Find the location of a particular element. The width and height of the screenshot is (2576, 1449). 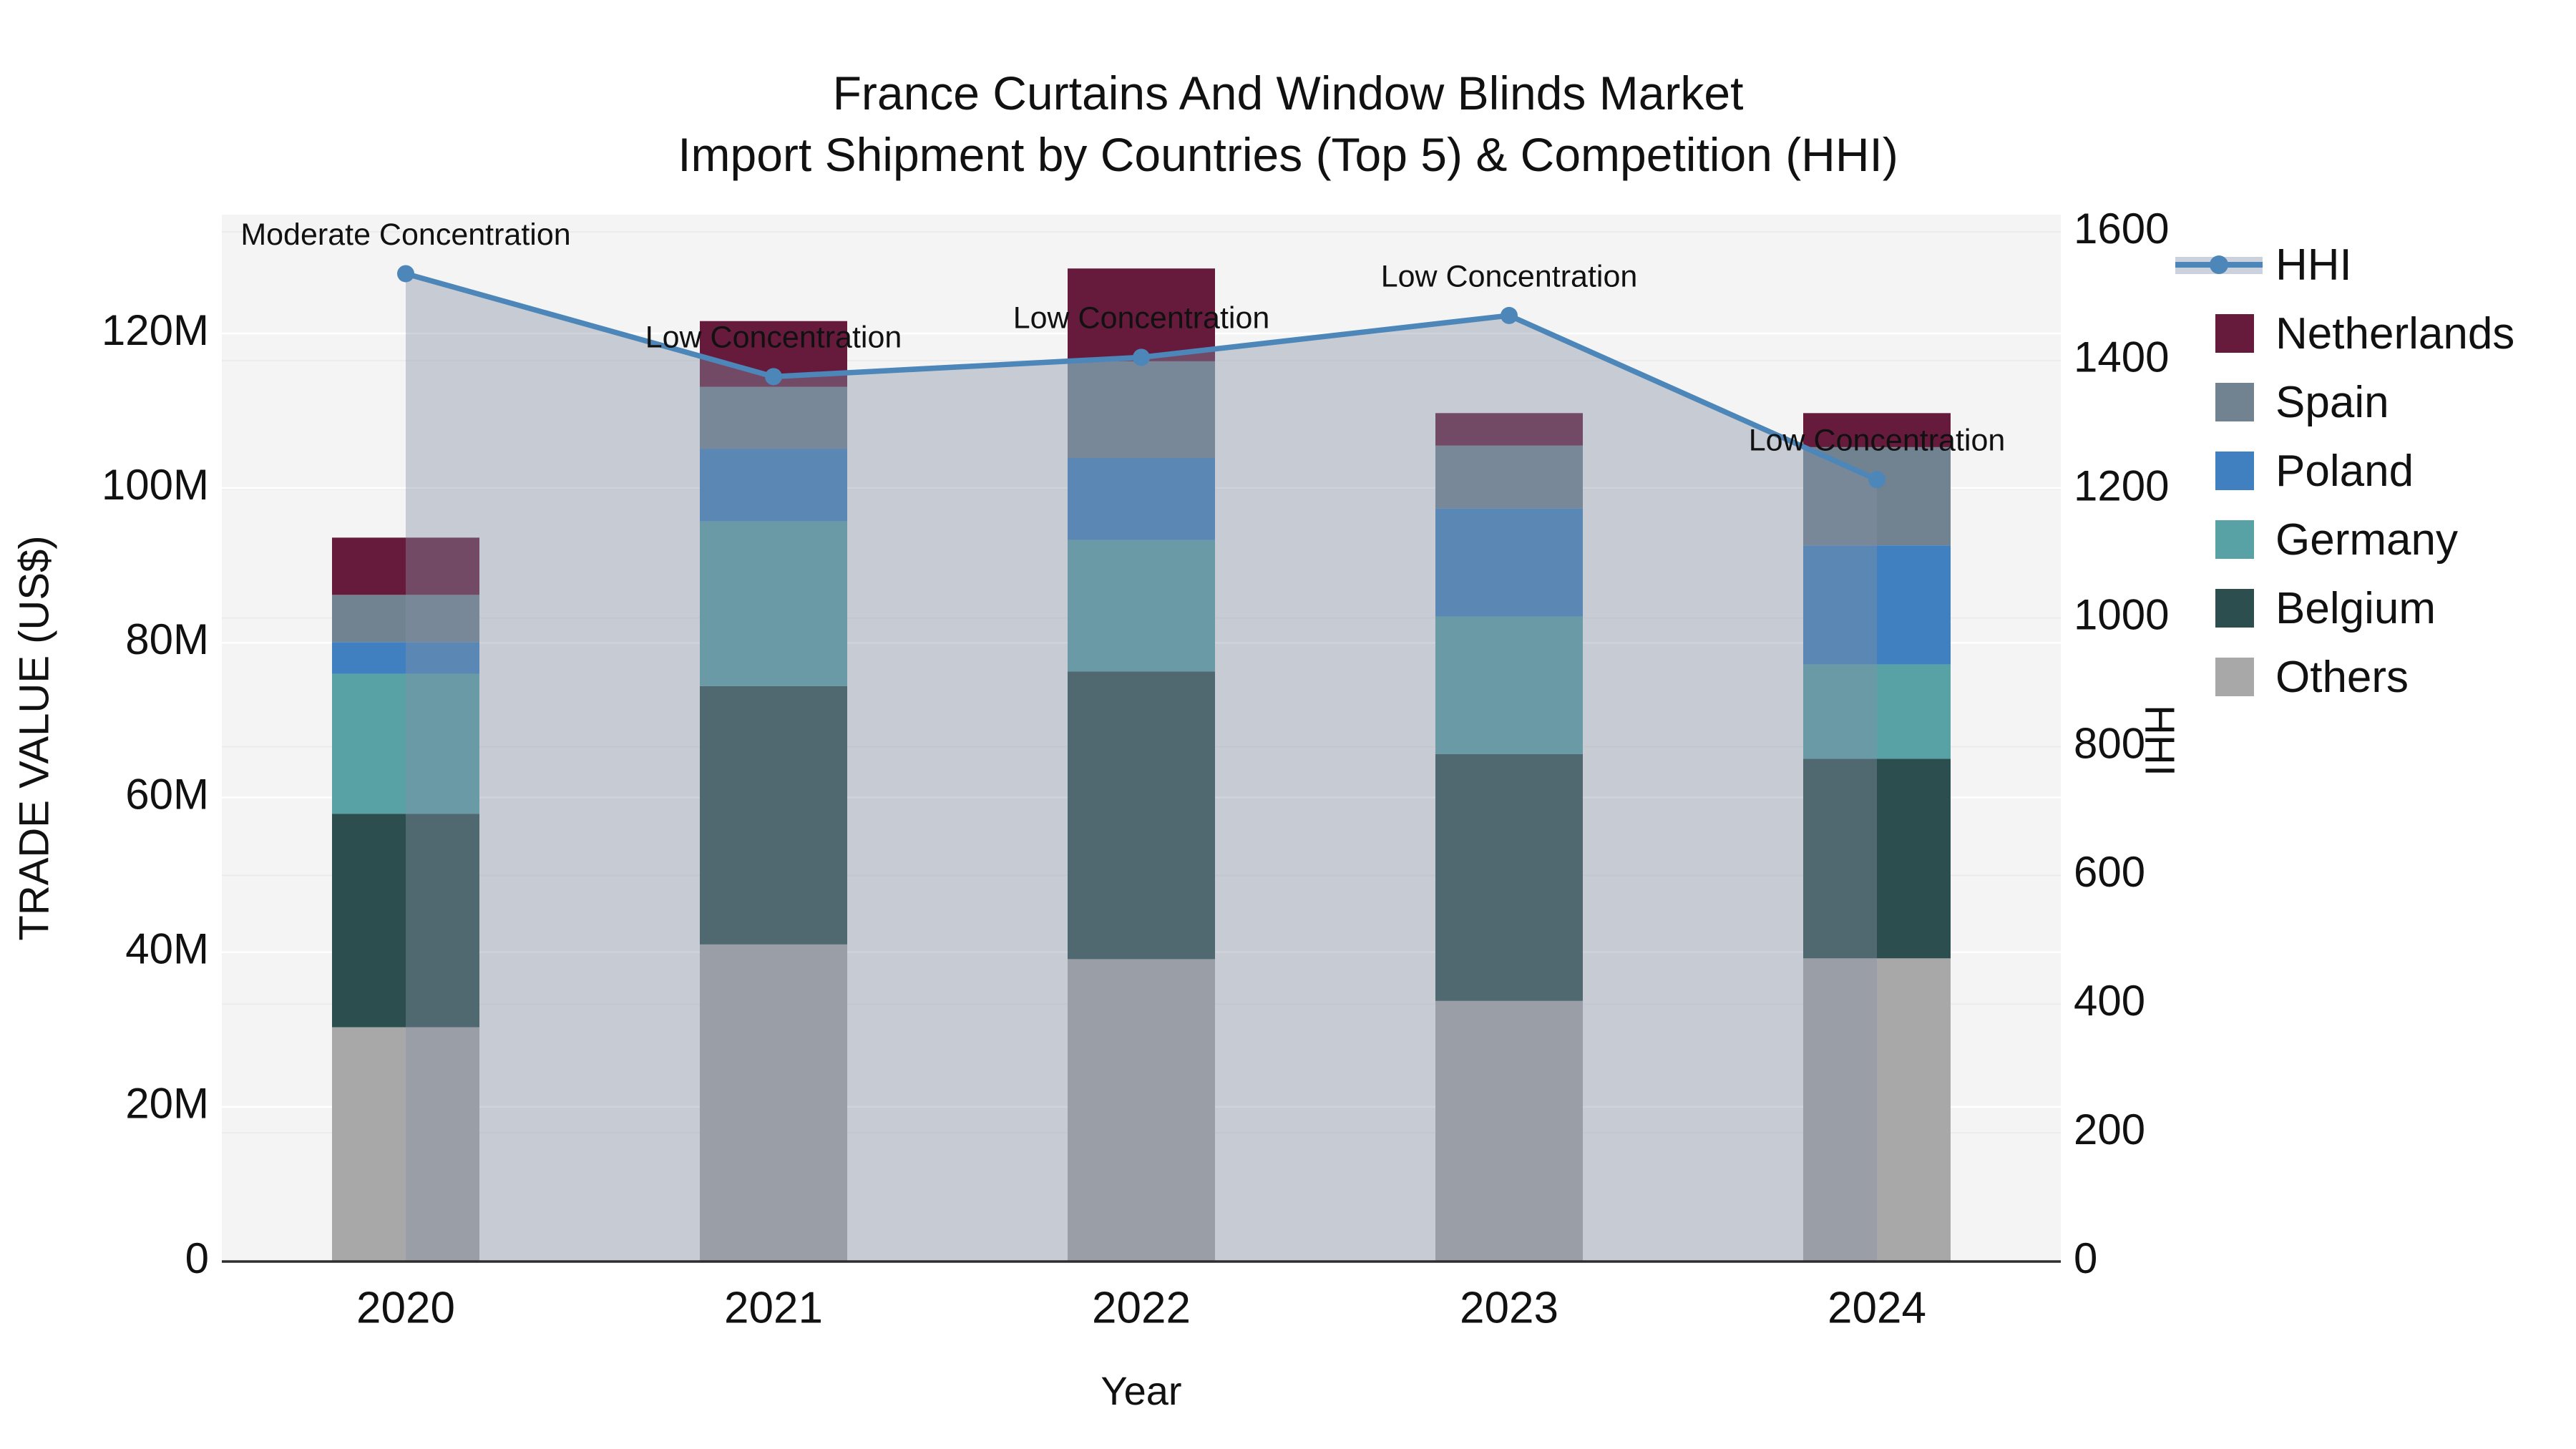

annotation-2024: Low Concentration is located at coordinates (1877, 441).